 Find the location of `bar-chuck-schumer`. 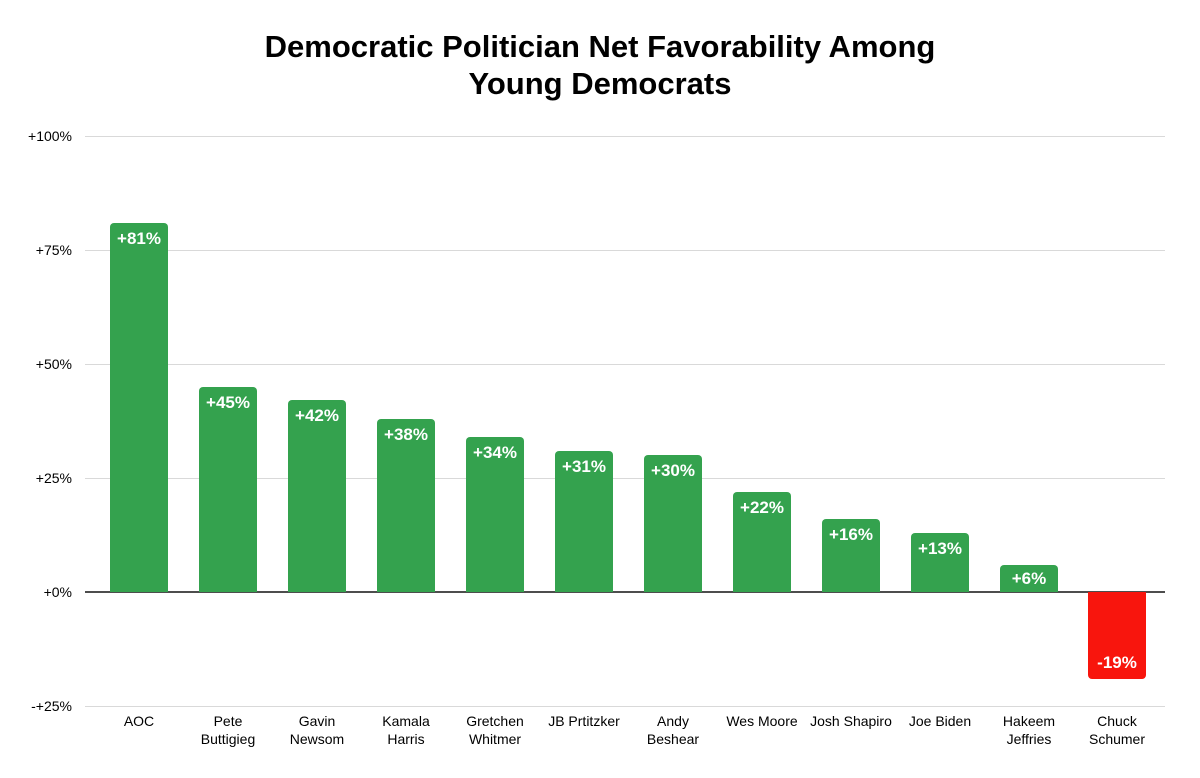

bar-chuck-schumer is located at coordinates (1117, 635).